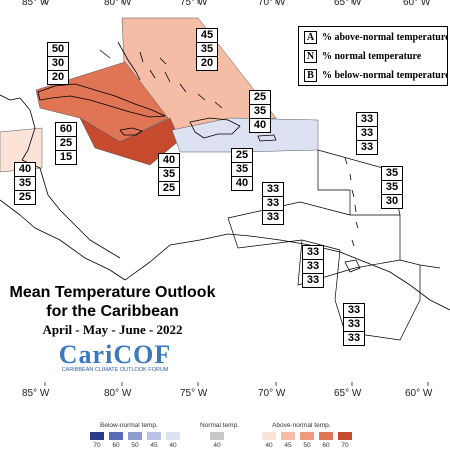  What do you see at coordinates (227, 390) in the screenshot?
I see `bottom-longitude-axis: 85° W 80° W 75° W 70° W 65° W 60° W` at bounding box center [227, 390].